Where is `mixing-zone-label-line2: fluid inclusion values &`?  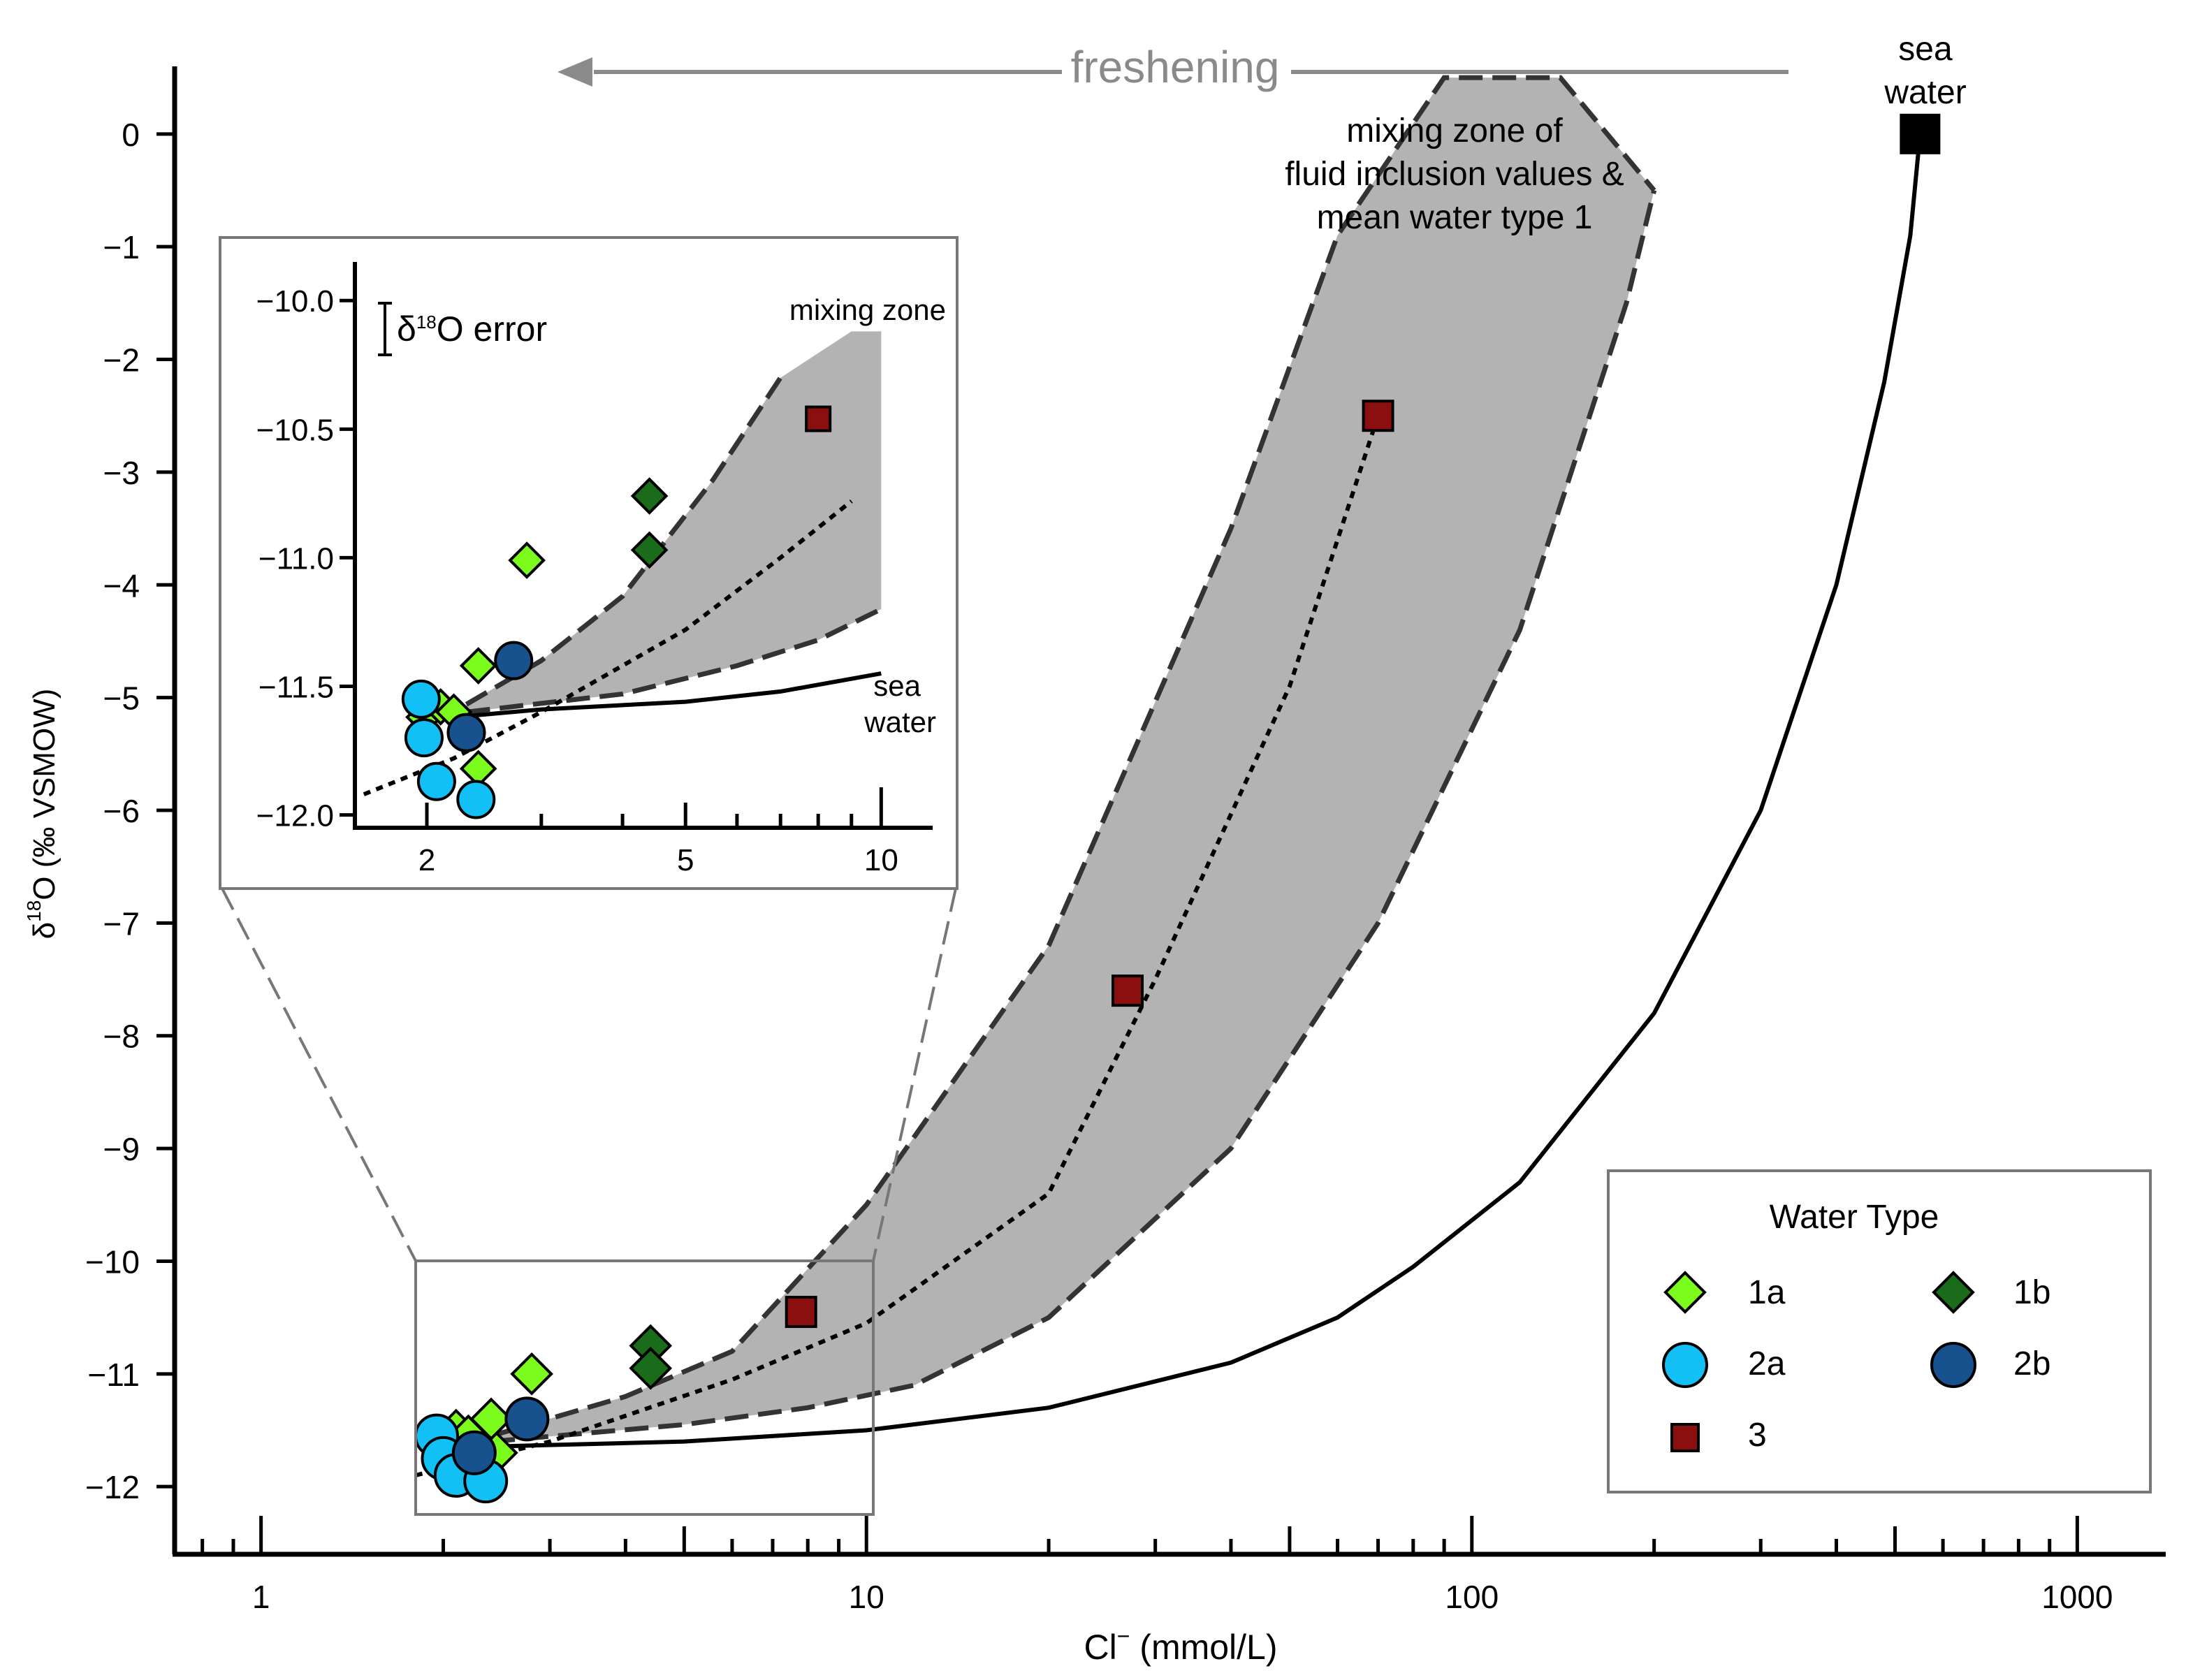
mixing-zone-label-line2: fluid inclusion values & is located at coordinates (1454, 174).